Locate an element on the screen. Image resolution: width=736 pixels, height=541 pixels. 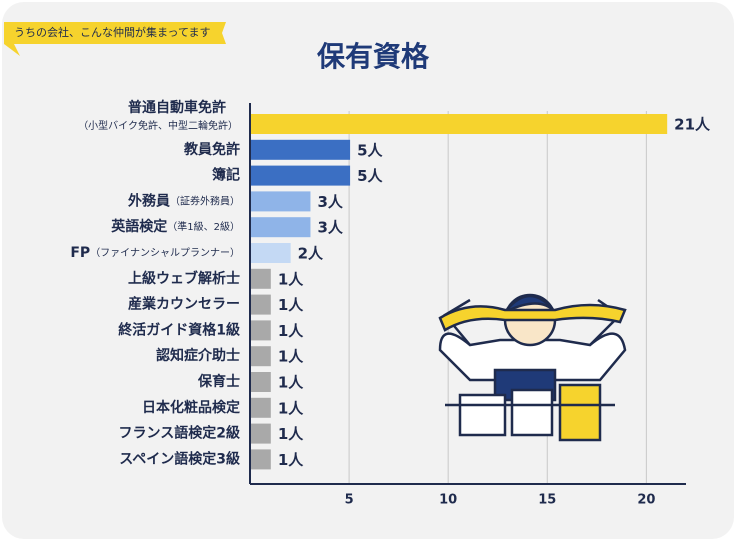
body is located at coordinates (532, 357).